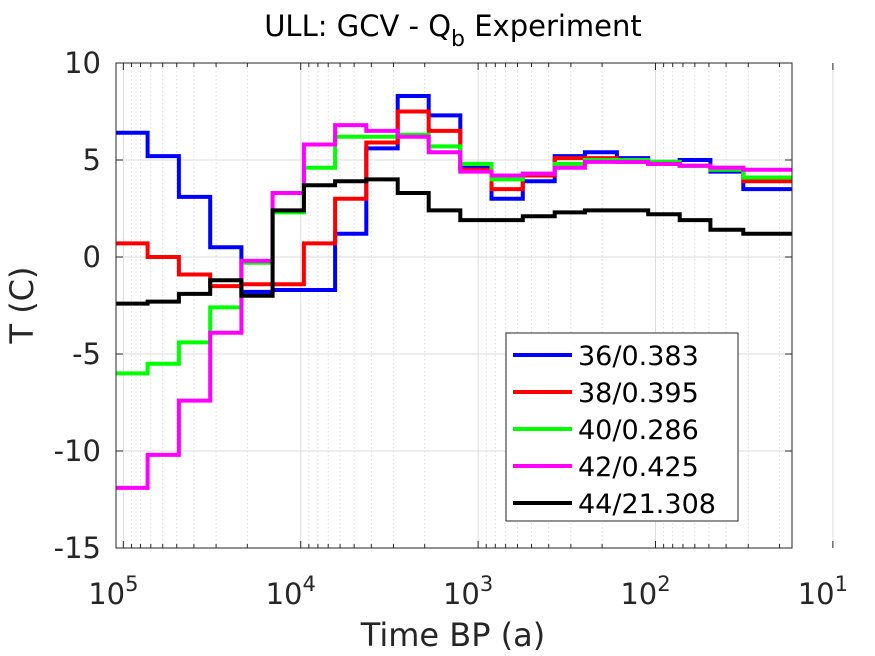 The width and height of the screenshot is (875, 656). I want to click on legend-label: 38/0.395, so click(638, 393).